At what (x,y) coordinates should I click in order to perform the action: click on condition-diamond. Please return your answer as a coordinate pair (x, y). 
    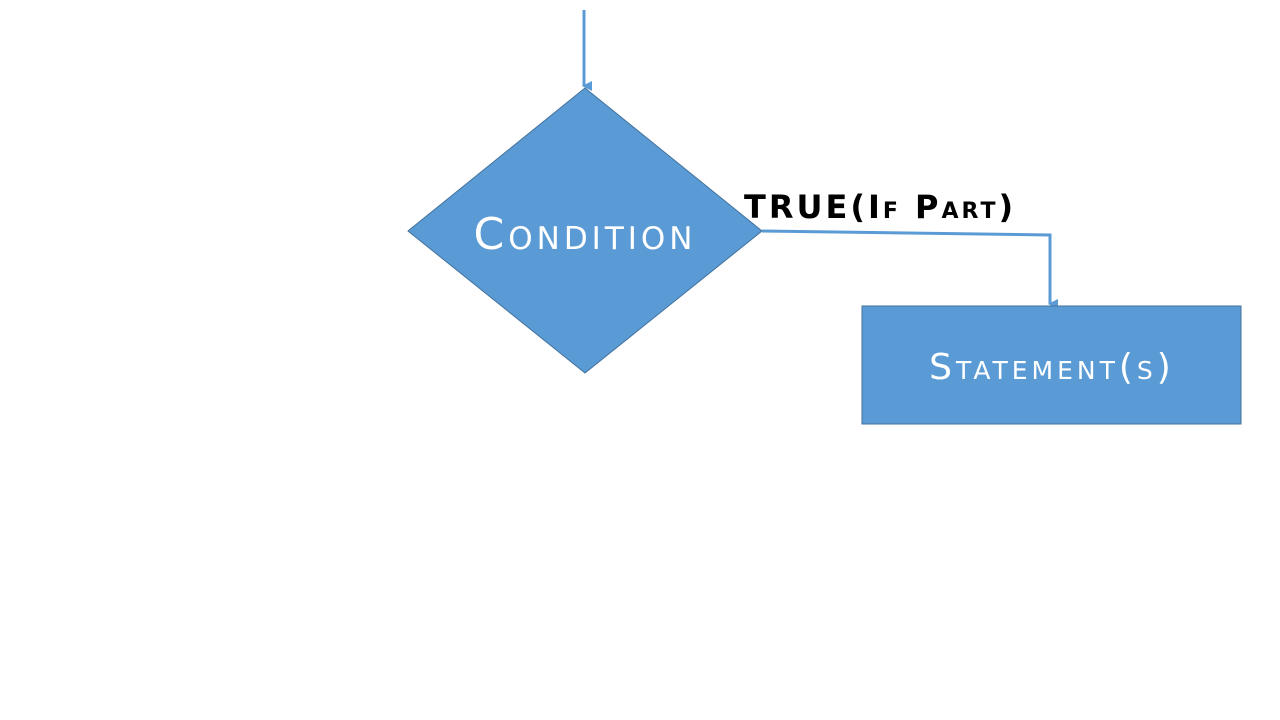
    Looking at the image, I should click on (585, 230).